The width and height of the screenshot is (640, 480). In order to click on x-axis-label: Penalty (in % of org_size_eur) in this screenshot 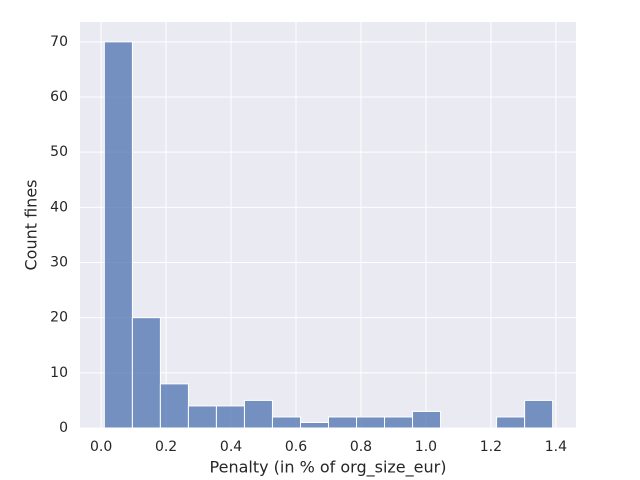, I will do `click(328, 468)`.